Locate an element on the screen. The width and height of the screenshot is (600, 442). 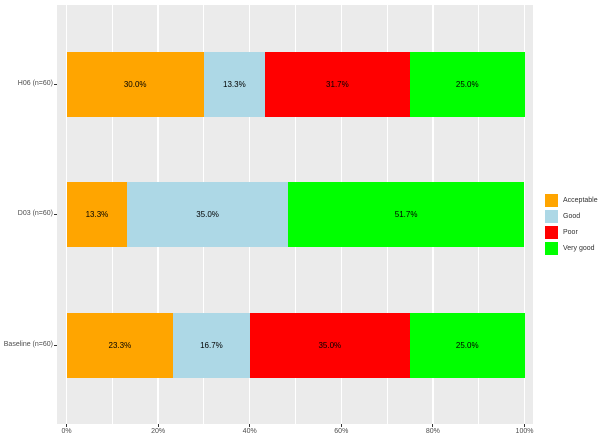
bar-segment: 51.7% is located at coordinates (406, 214).